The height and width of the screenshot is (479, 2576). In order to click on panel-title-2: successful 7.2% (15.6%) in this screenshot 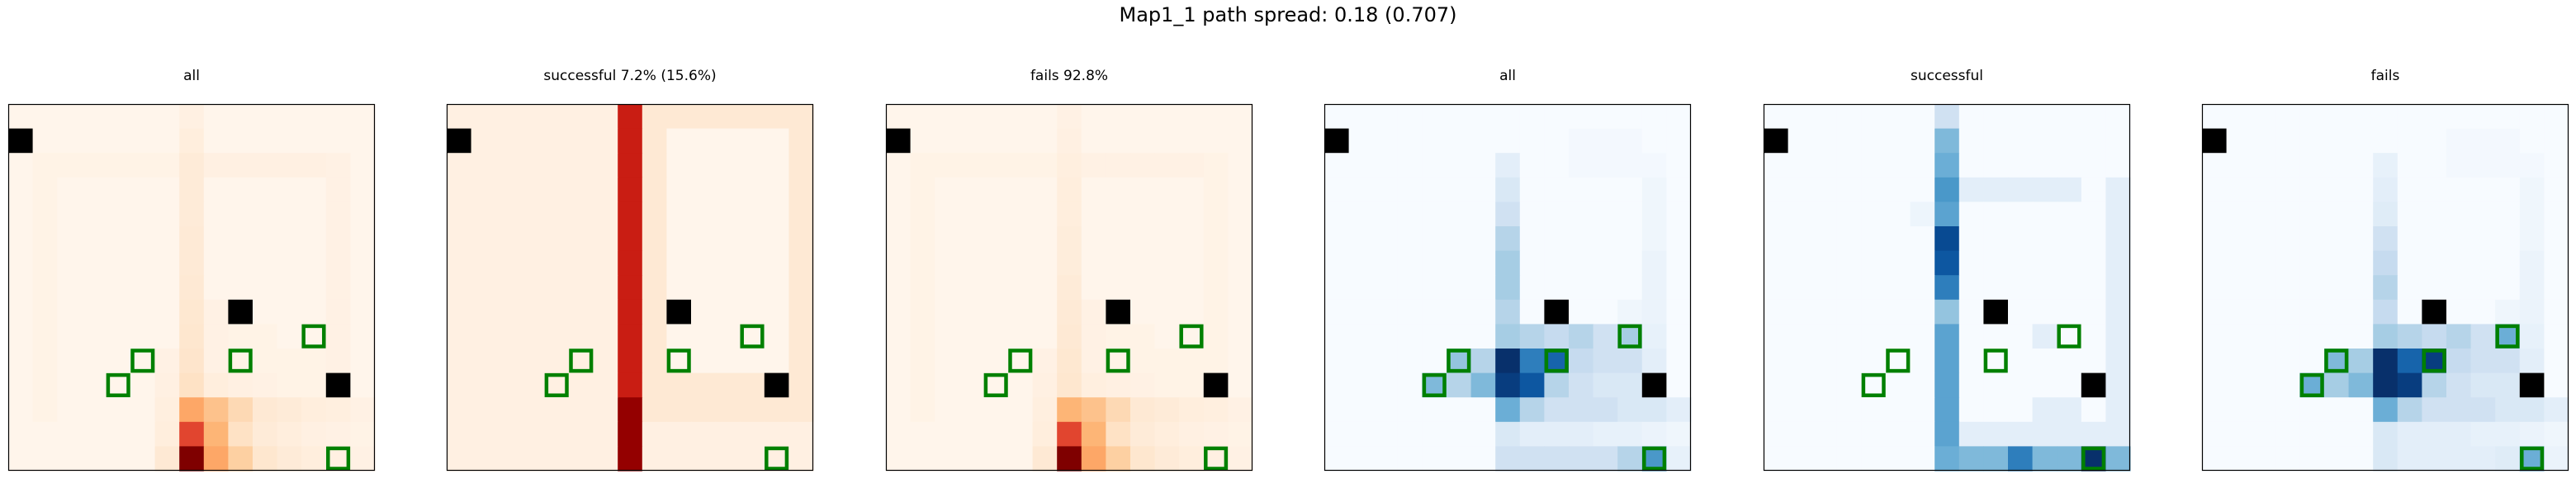, I will do `click(630, 76)`.